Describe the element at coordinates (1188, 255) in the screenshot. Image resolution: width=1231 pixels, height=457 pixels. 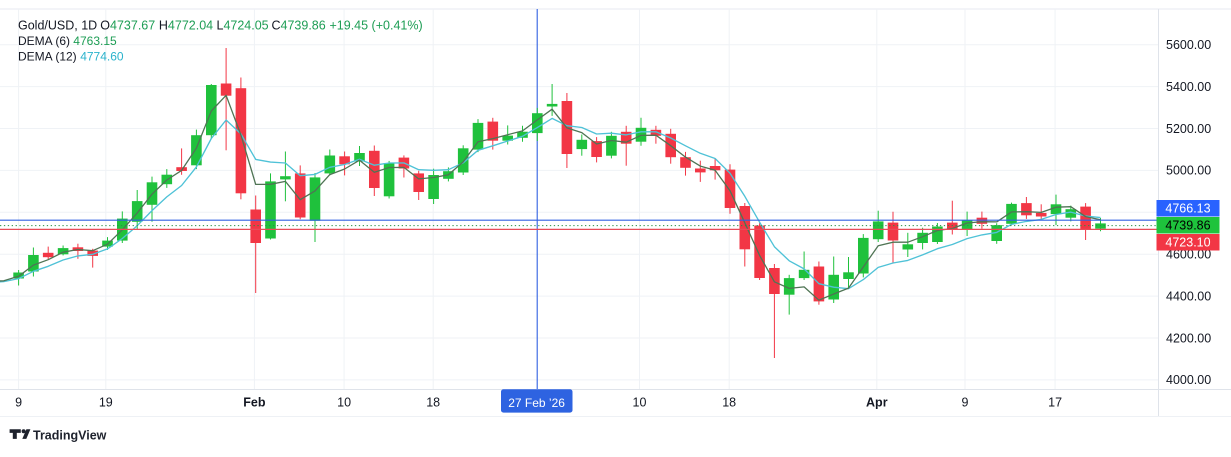
I see `svg-text: 4600.00` at that location.